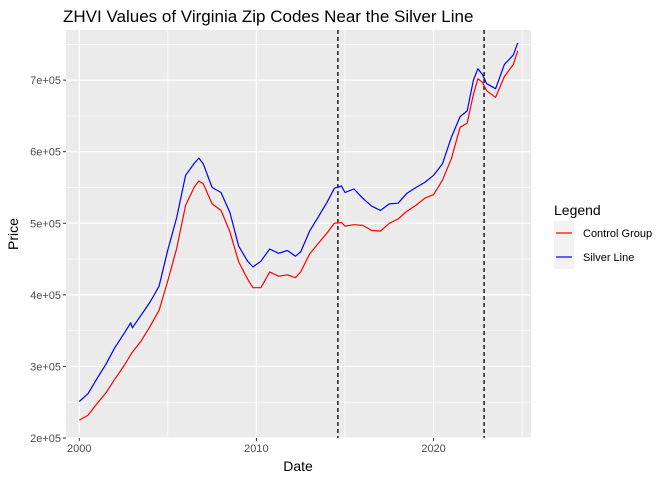  I want to click on x-tick-label: 2000, so click(79, 449).